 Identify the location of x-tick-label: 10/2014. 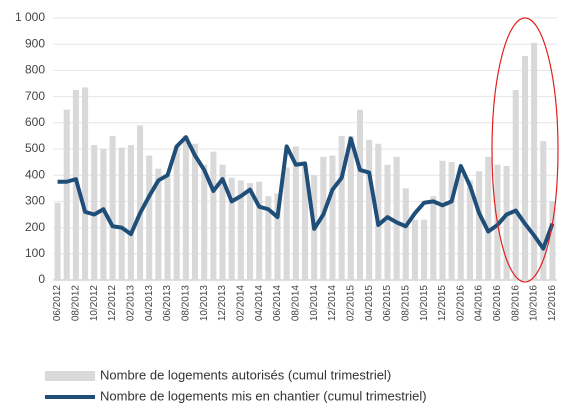
(314, 303).